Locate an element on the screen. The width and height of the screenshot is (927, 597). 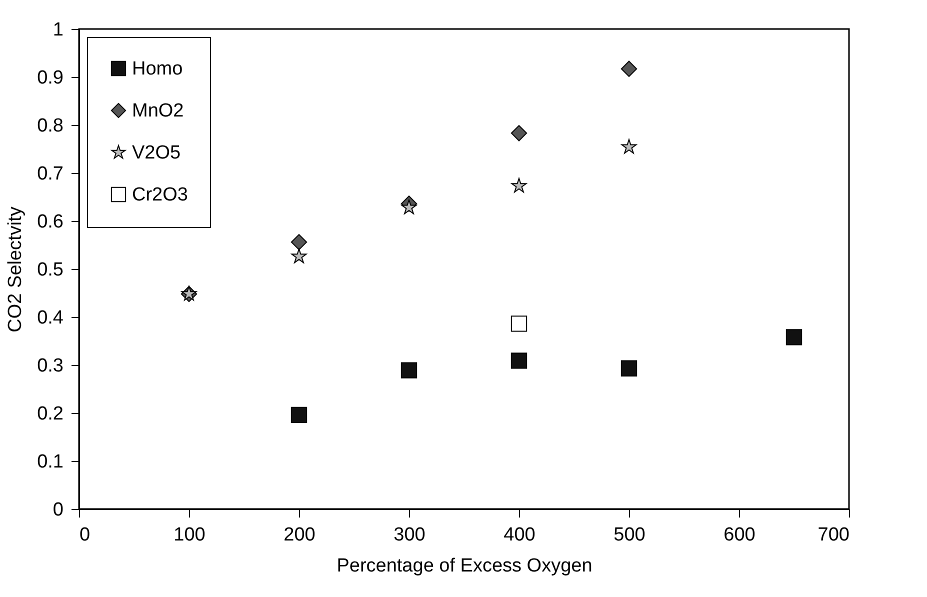
y-tick-label: 0.3 is located at coordinates (50, 366).